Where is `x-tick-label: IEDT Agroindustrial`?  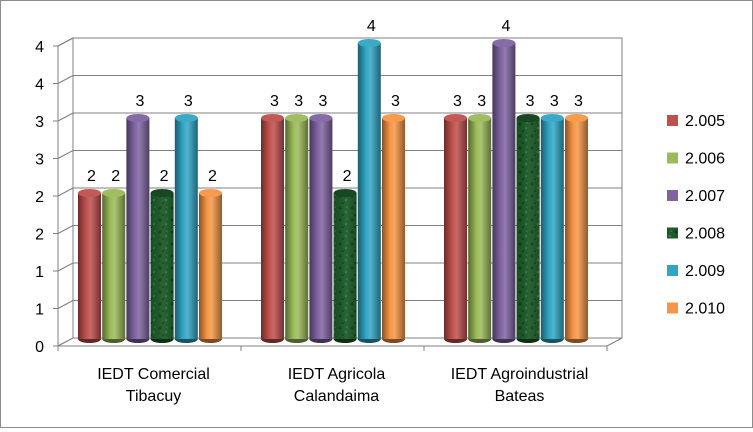 x-tick-label: IEDT Agroindustrial is located at coordinates (520, 374).